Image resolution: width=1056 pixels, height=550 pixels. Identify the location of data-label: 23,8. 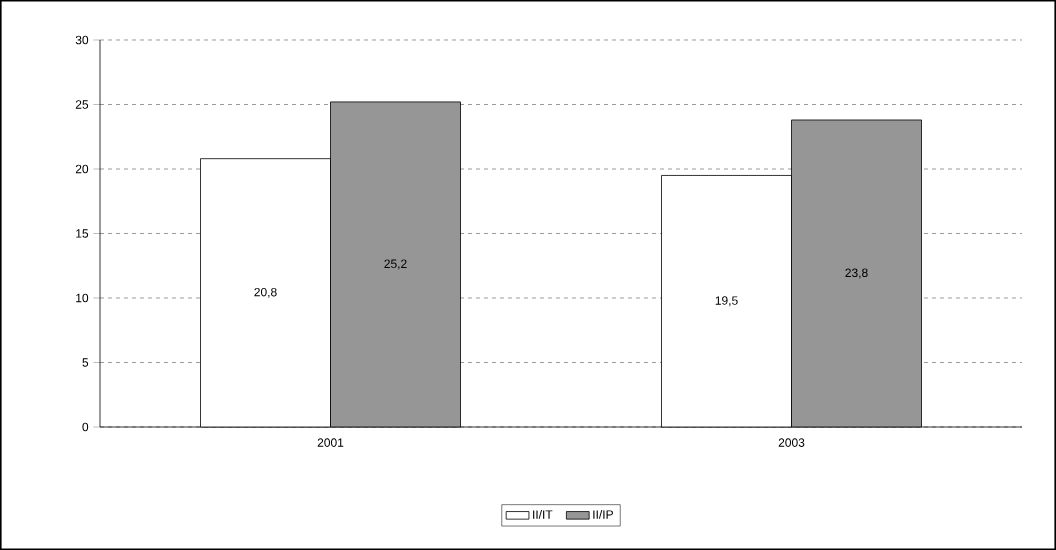
(856, 273).